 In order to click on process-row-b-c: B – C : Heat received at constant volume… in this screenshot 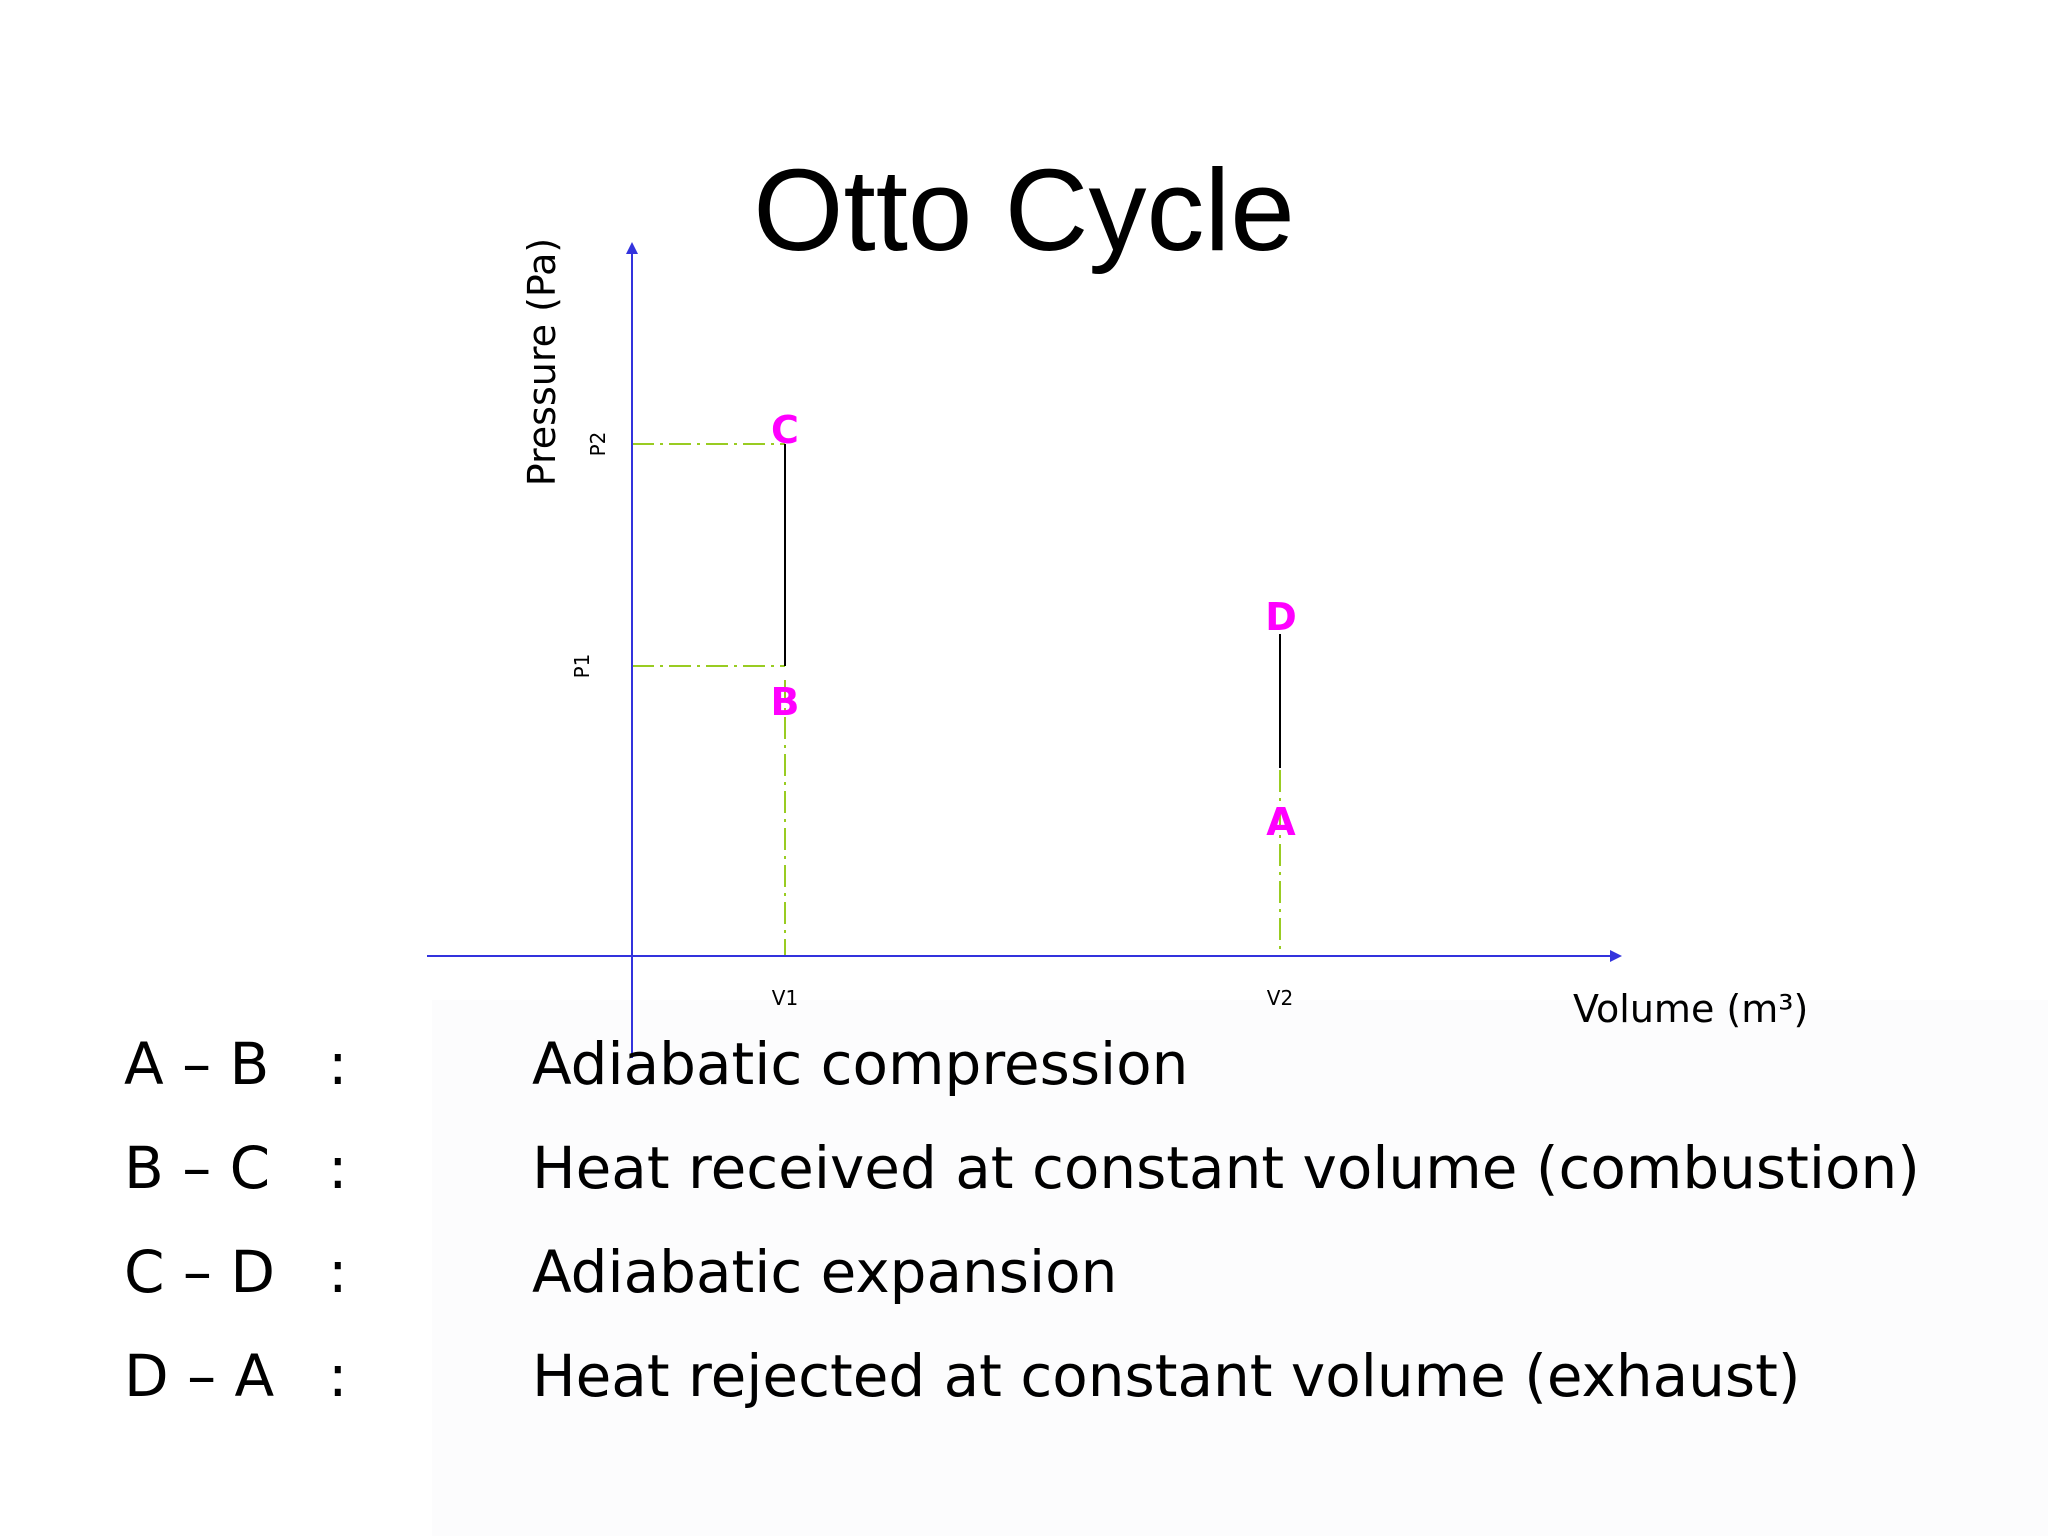, I will do `click(1024, 1174)`.